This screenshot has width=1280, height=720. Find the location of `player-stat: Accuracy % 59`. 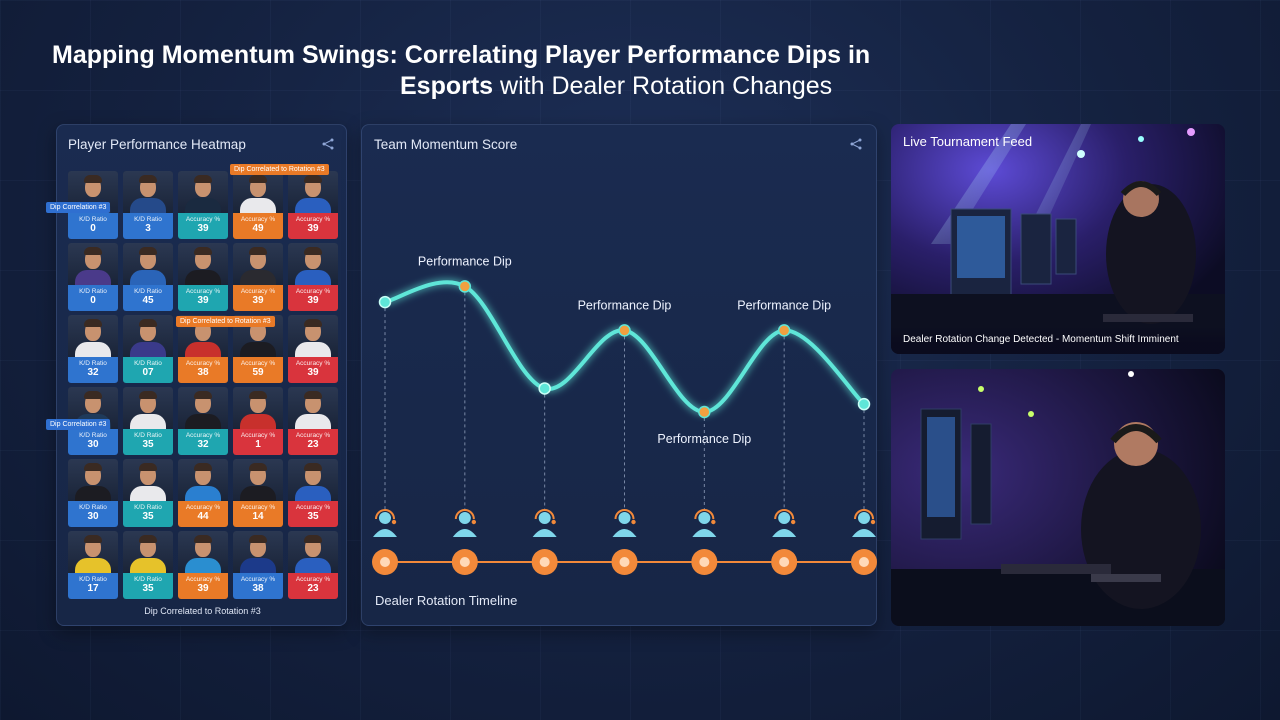

player-stat: Accuracy % 59 is located at coordinates (258, 370).